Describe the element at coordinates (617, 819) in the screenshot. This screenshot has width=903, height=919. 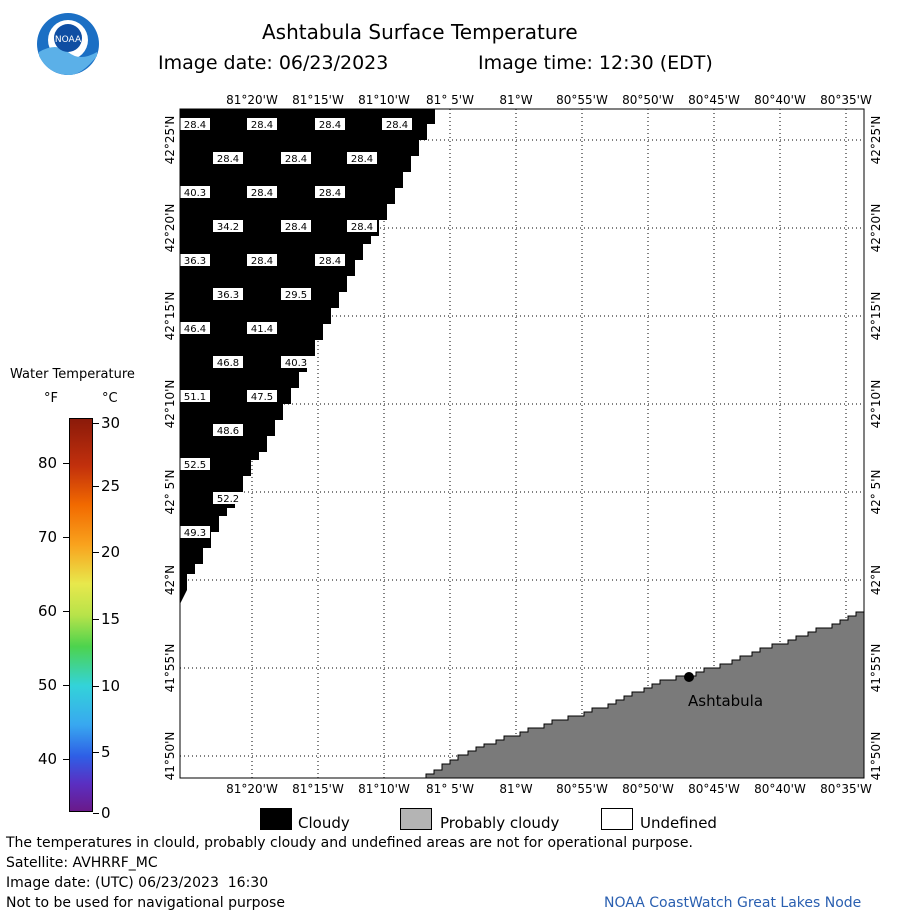
I see `legend-undefined-swatch` at that location.